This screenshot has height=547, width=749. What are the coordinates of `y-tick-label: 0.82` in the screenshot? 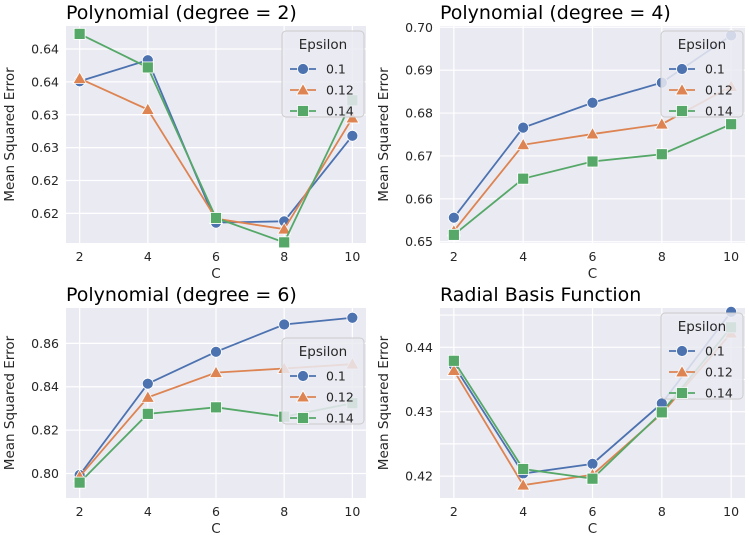 It's located at (45, 430).